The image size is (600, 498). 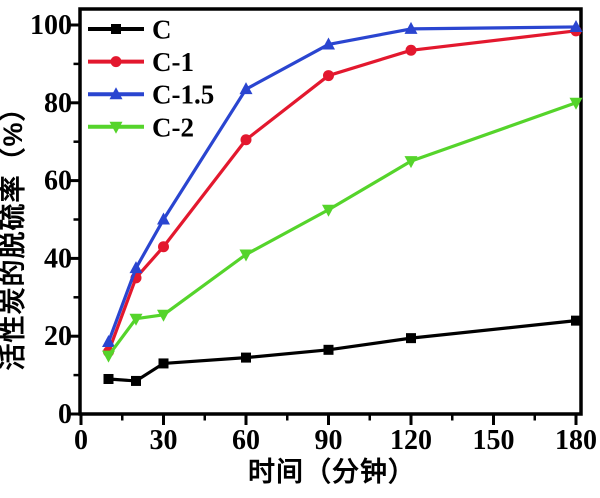 What do you see at coordinates (151, 95) in the screenshot?
I see `legend-item-C-1.5: C-1.5` at bounding box center [151, 95].